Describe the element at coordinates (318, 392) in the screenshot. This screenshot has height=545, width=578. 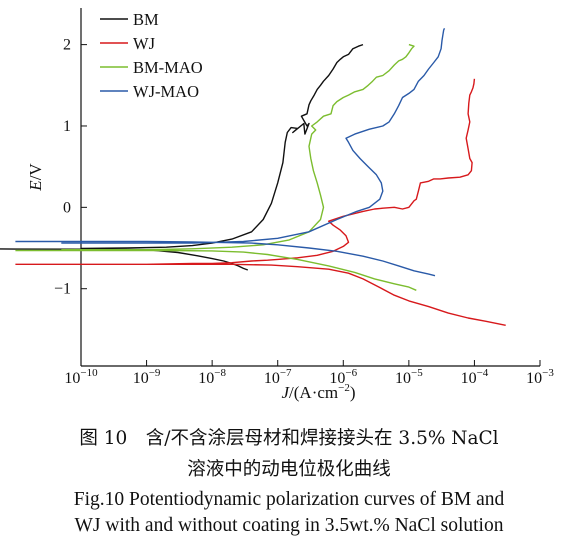
I see `x-axis-label: J/(A·cm−2)` at that location.